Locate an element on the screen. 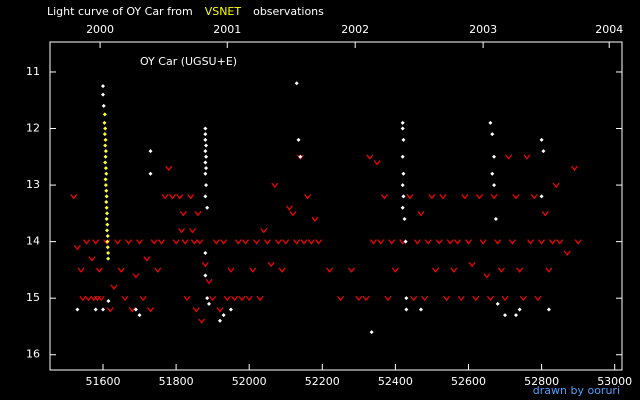 The width and height of the screenshot is (640, 400). x2-tick-label: 2002 is located at coordinates (355, 29).